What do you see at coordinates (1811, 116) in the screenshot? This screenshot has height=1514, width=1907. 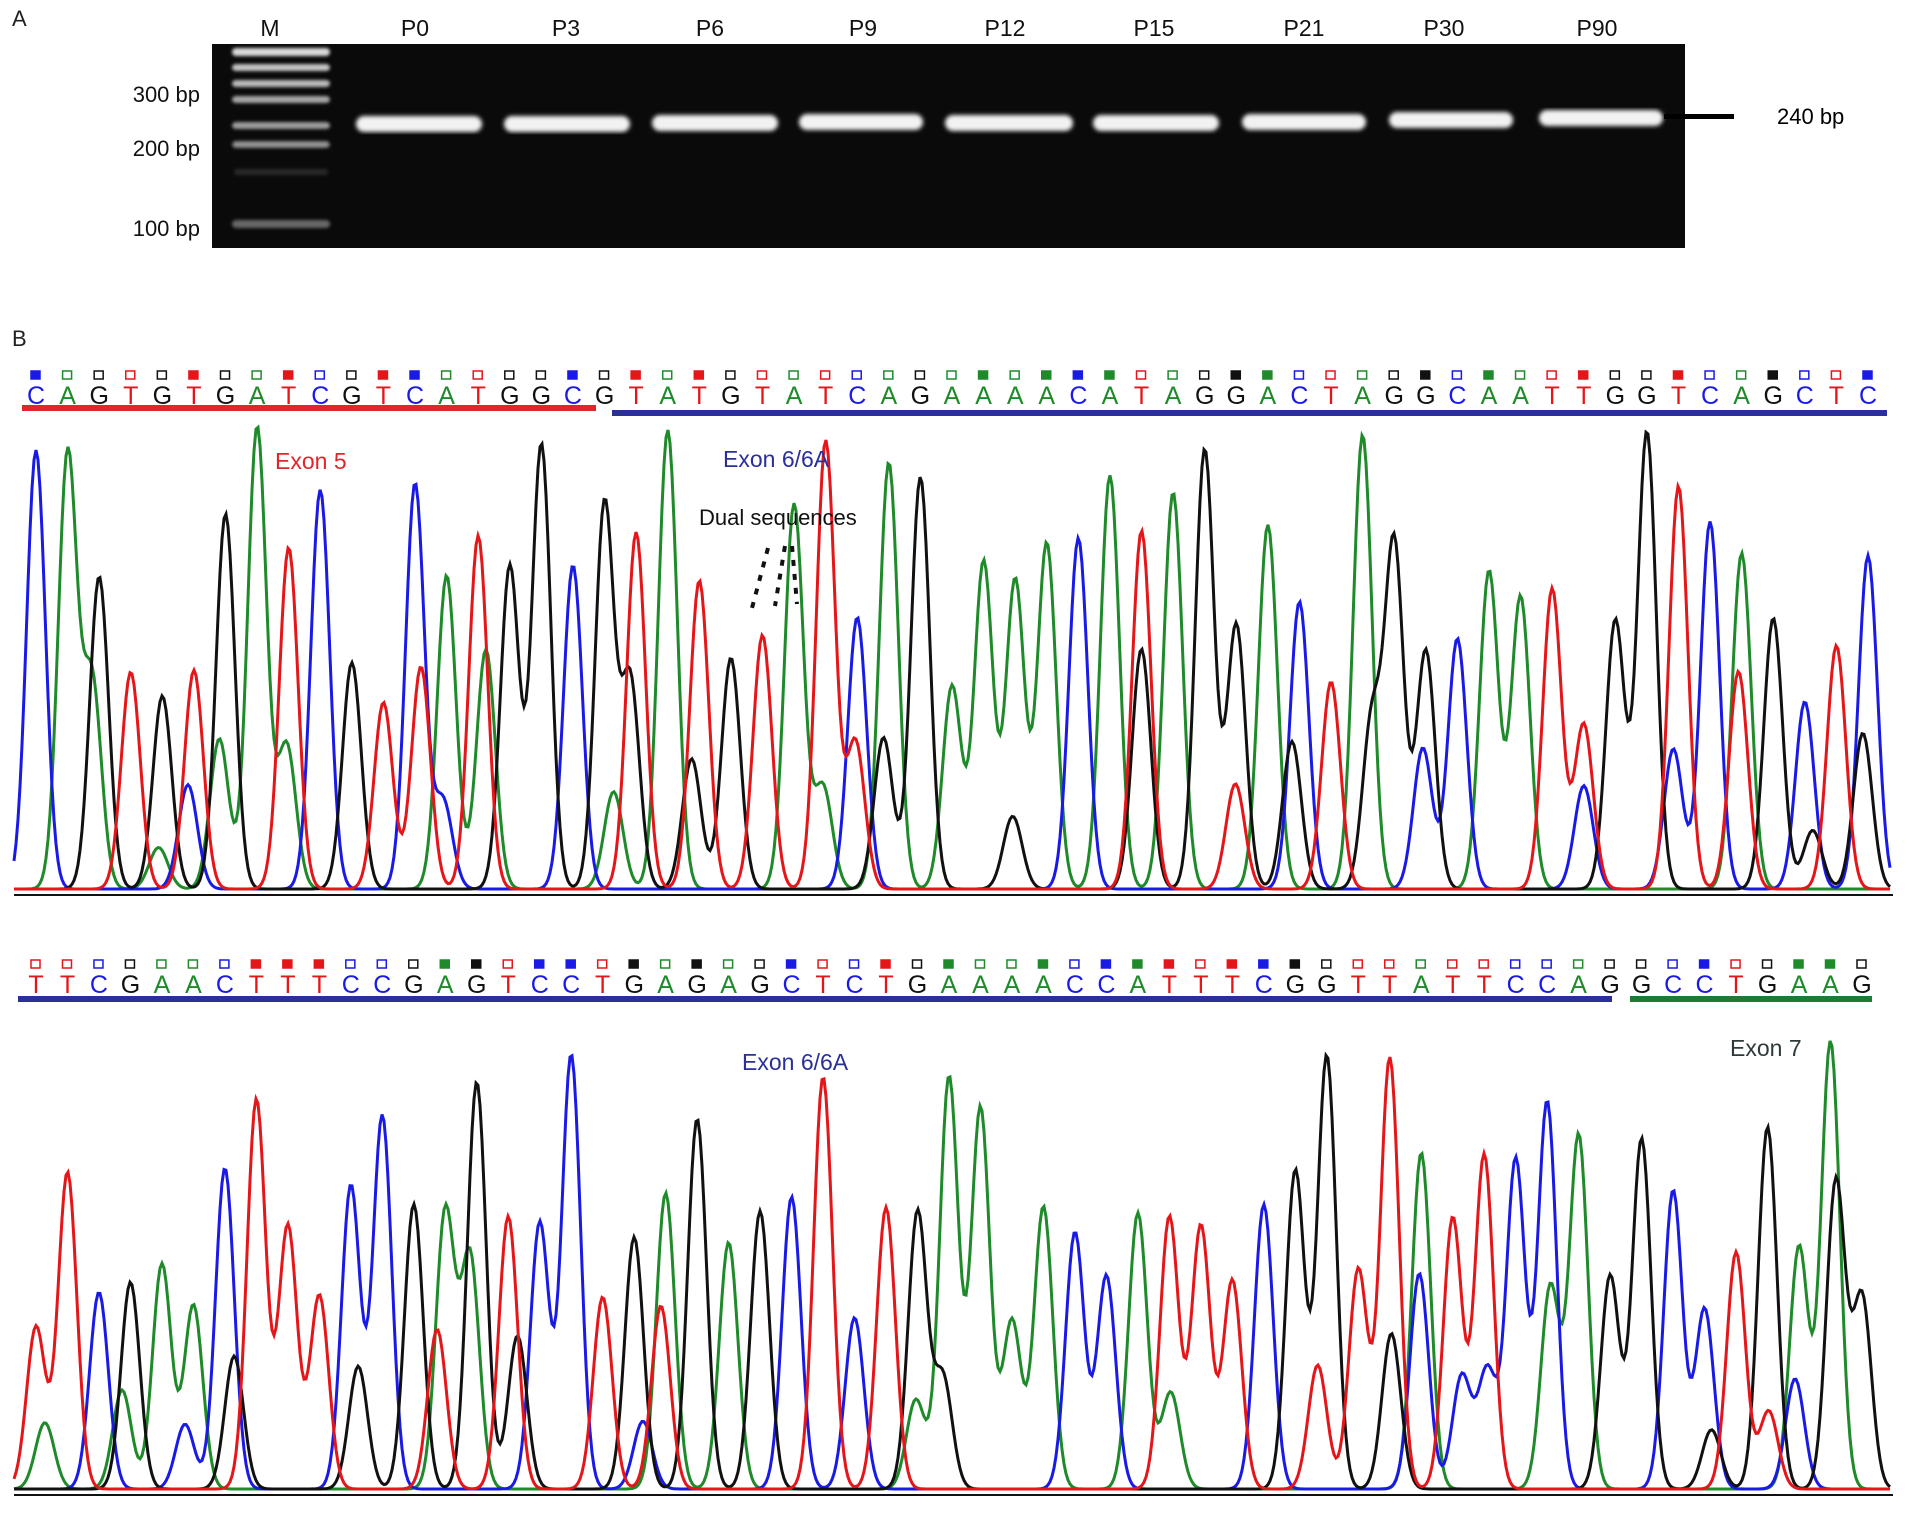 I see `band-size-label: 240 bp` at bounding box center [1811, 116].